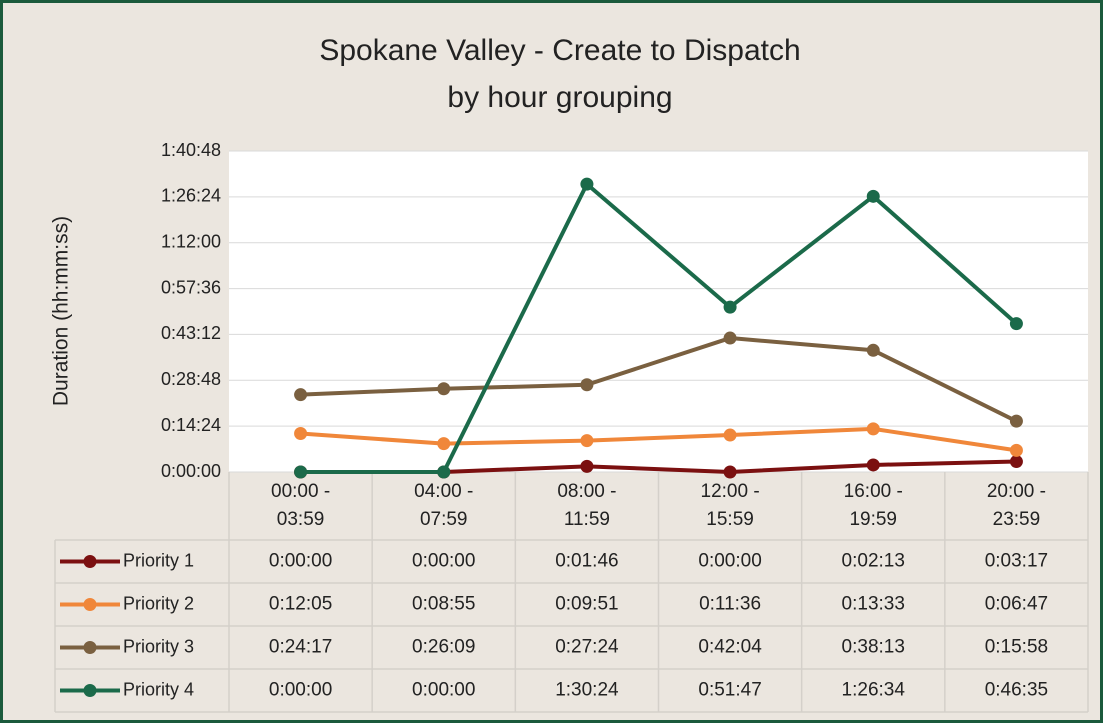 This screenshot has width=1103, height=723. What do you see at coordinates (191, 471) in the screenshot?
I see `y-tick-label: 0:00:00` at bounding box center [191, 471].